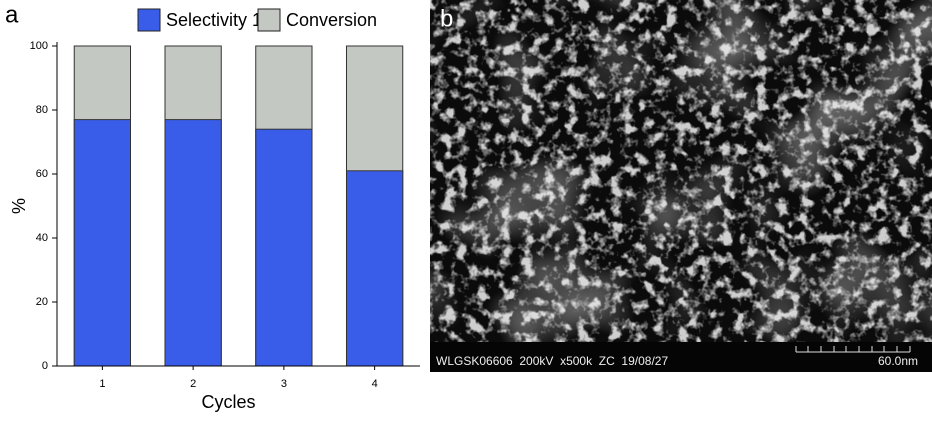  What do you see at coordinates (898, 361) in the screenshot?
I see `scale-bar-label: 60.0nm` at bounding box center [898, 361].